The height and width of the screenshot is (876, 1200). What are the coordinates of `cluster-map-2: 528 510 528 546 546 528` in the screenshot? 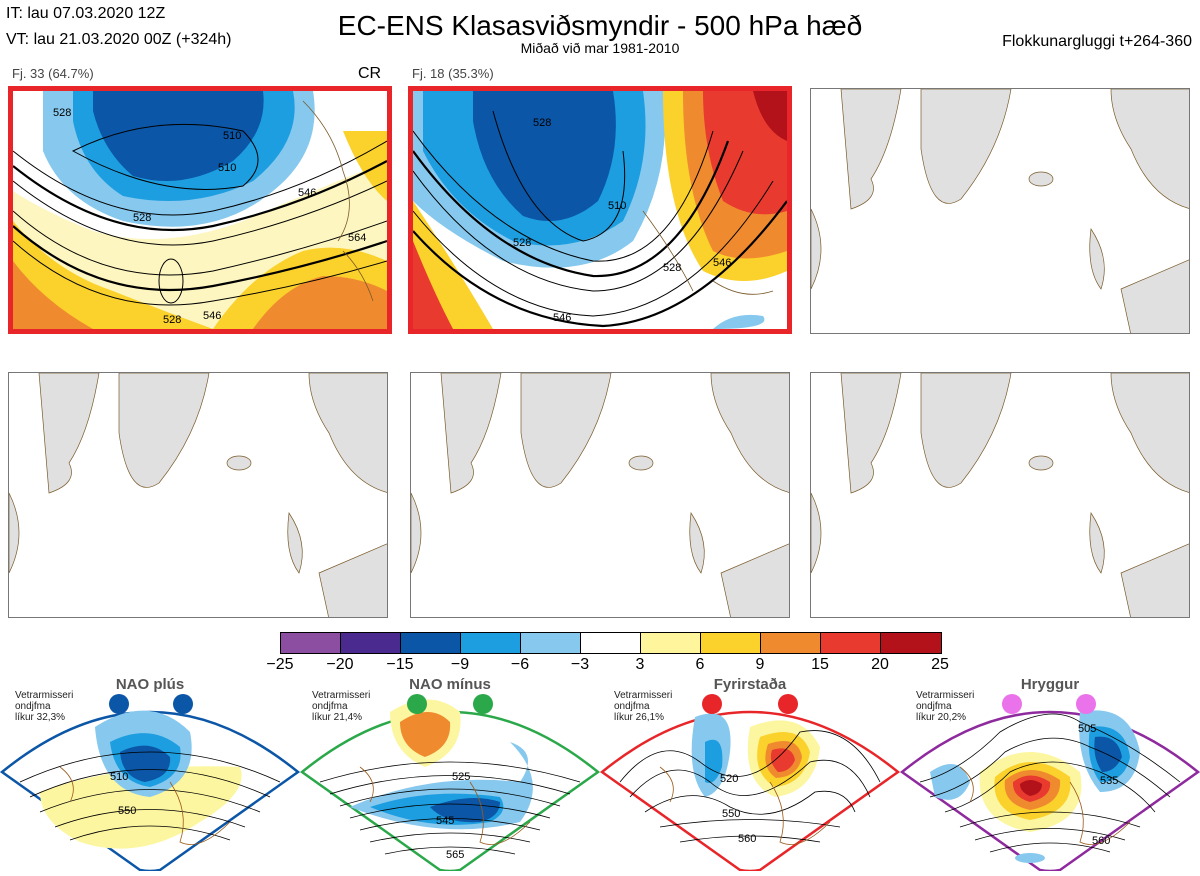 It's located at (600, 210).